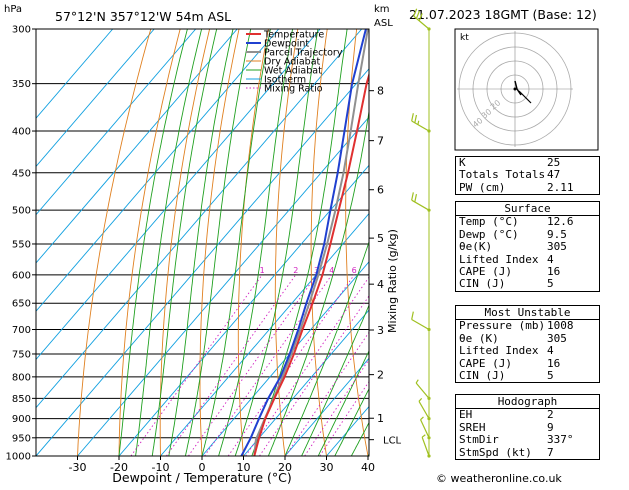  What do you see at coordinates (527, 402) in the screenshot?
I see `hodograph-table-title: Hodograph` at bounding box center [527, 402].